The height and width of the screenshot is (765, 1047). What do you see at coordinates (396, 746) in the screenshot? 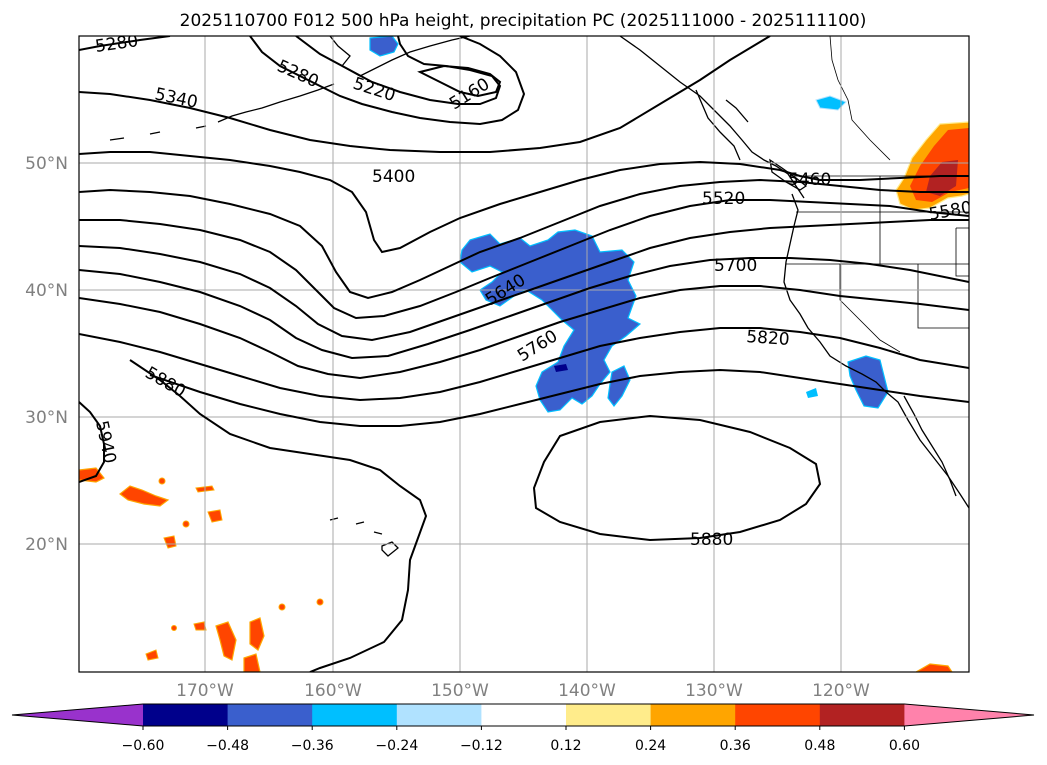
I see `colorbar-tick-label: −0.24` at bounding box center [396, 746].